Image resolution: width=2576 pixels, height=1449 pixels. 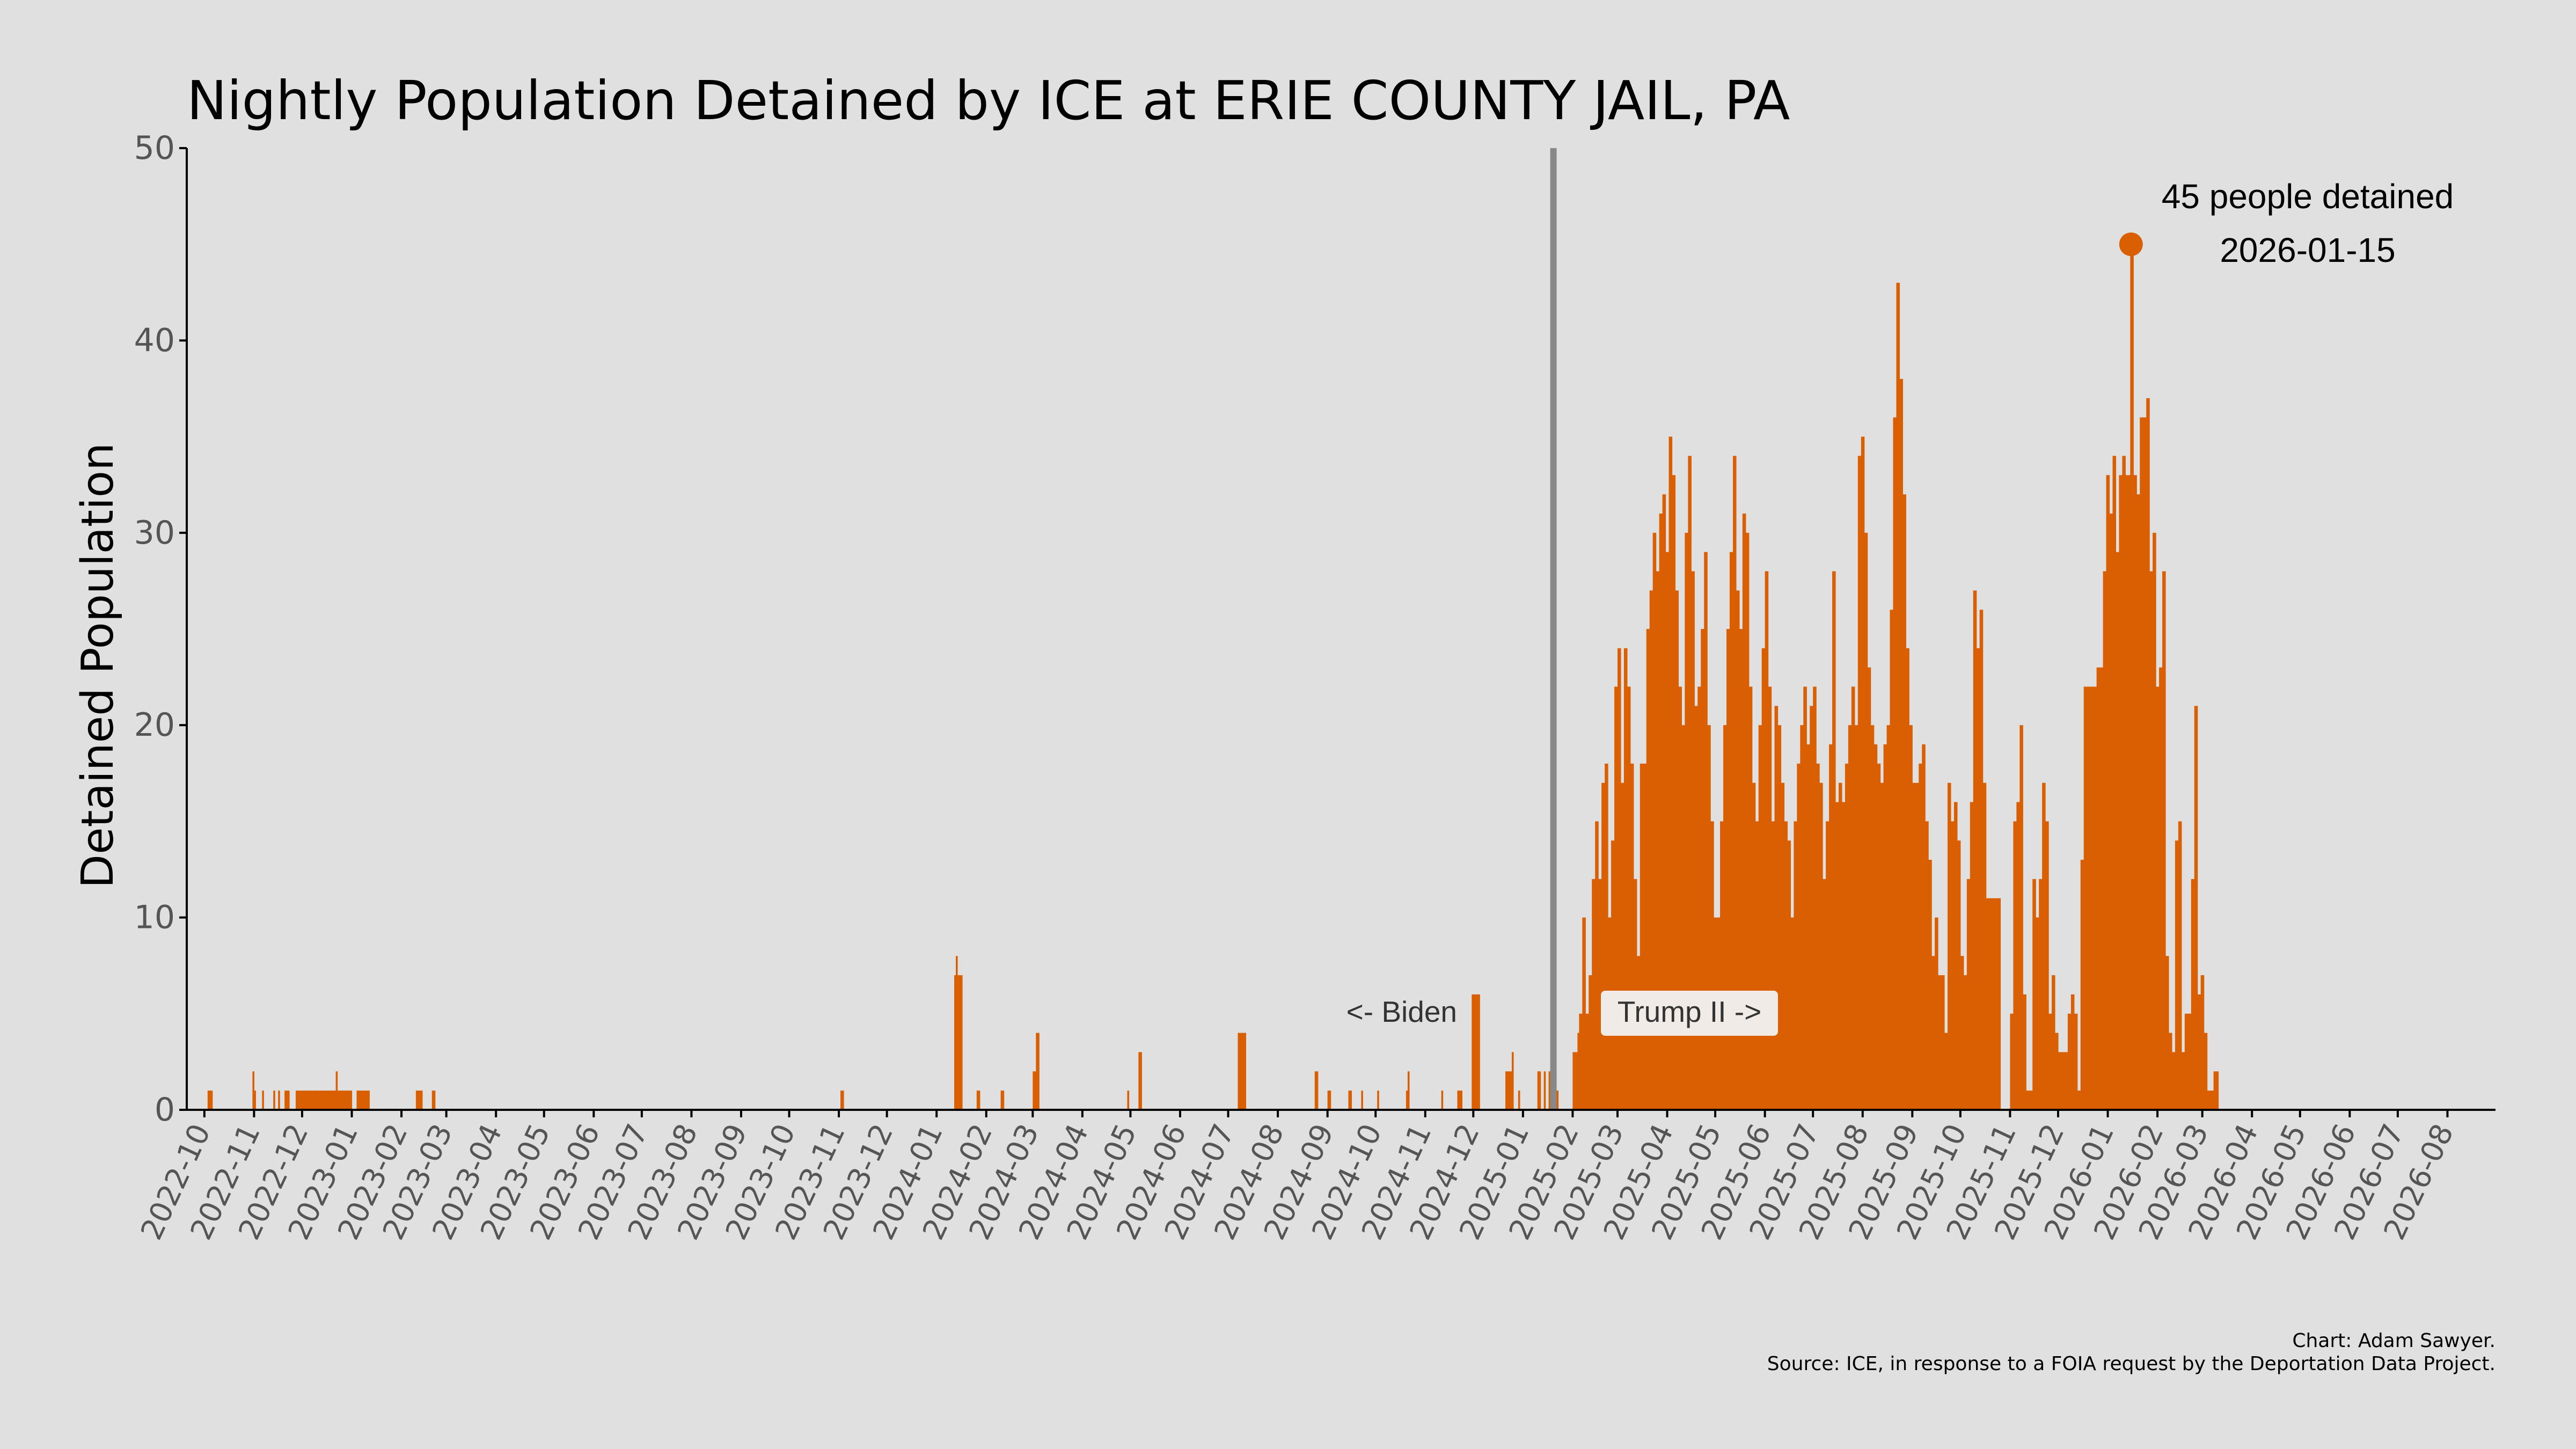 I want to click on y-tick-label: 20, so click(x=154, y=725).